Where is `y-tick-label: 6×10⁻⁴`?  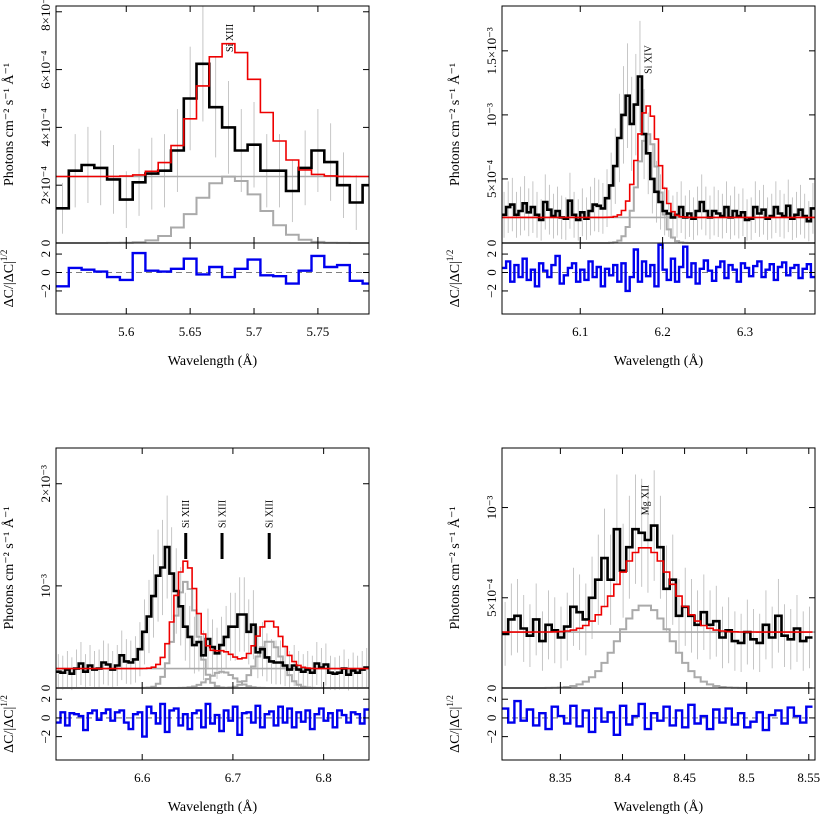 y-tick-label: 6×10⁻⁴ is located at coordinates (45, 69).